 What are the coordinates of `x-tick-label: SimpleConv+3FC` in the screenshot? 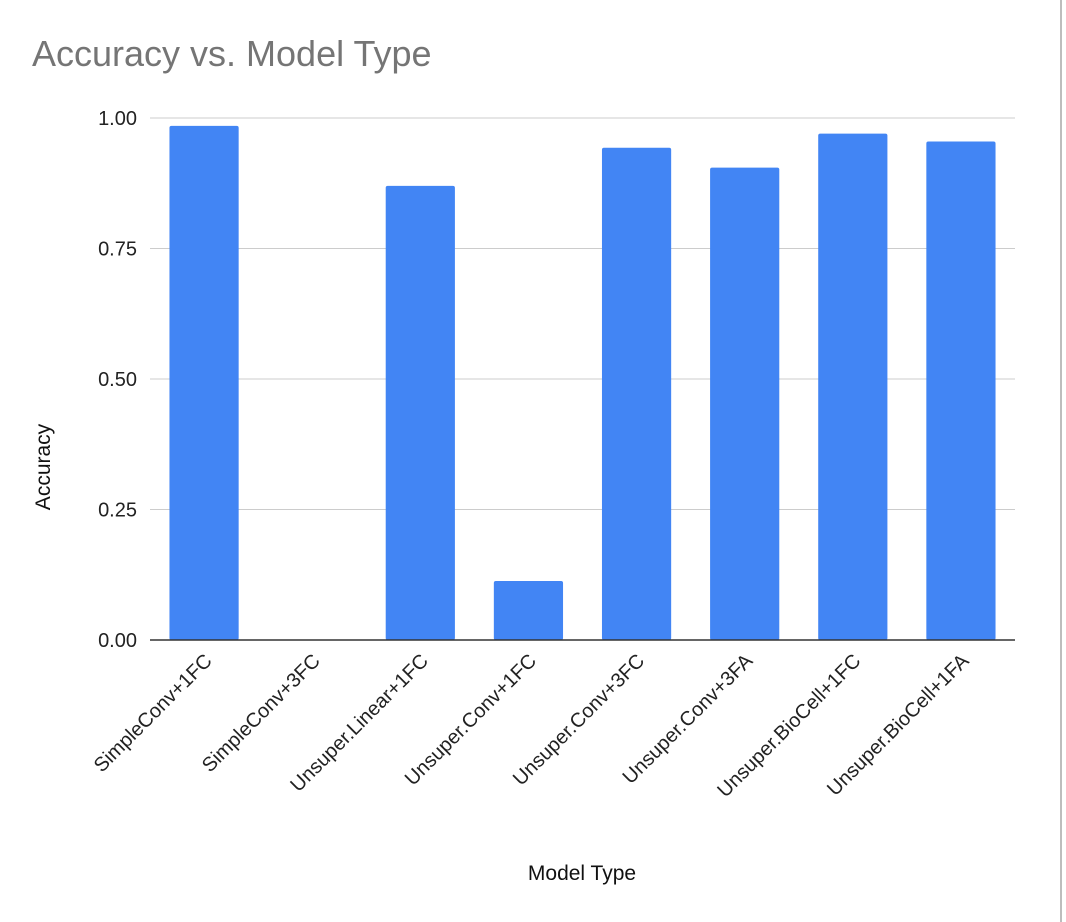 It's located at (261, 713).